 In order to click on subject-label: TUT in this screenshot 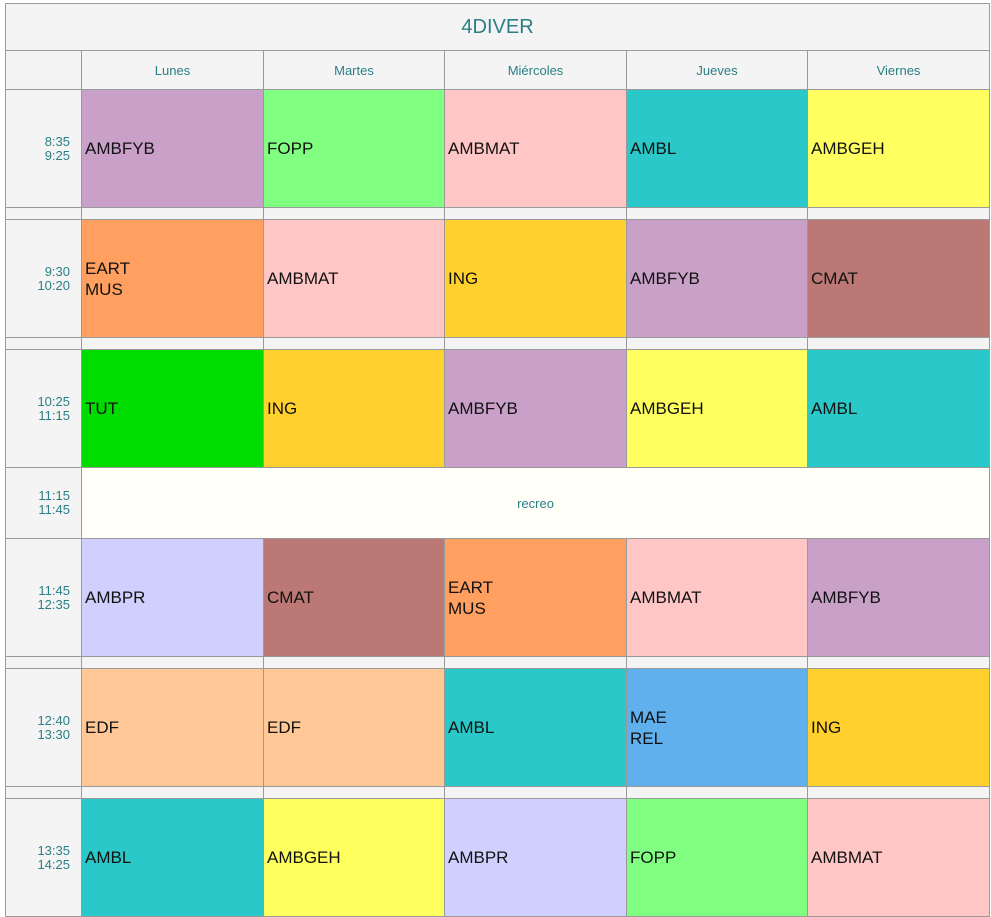, I will do `click(102, 408)`.